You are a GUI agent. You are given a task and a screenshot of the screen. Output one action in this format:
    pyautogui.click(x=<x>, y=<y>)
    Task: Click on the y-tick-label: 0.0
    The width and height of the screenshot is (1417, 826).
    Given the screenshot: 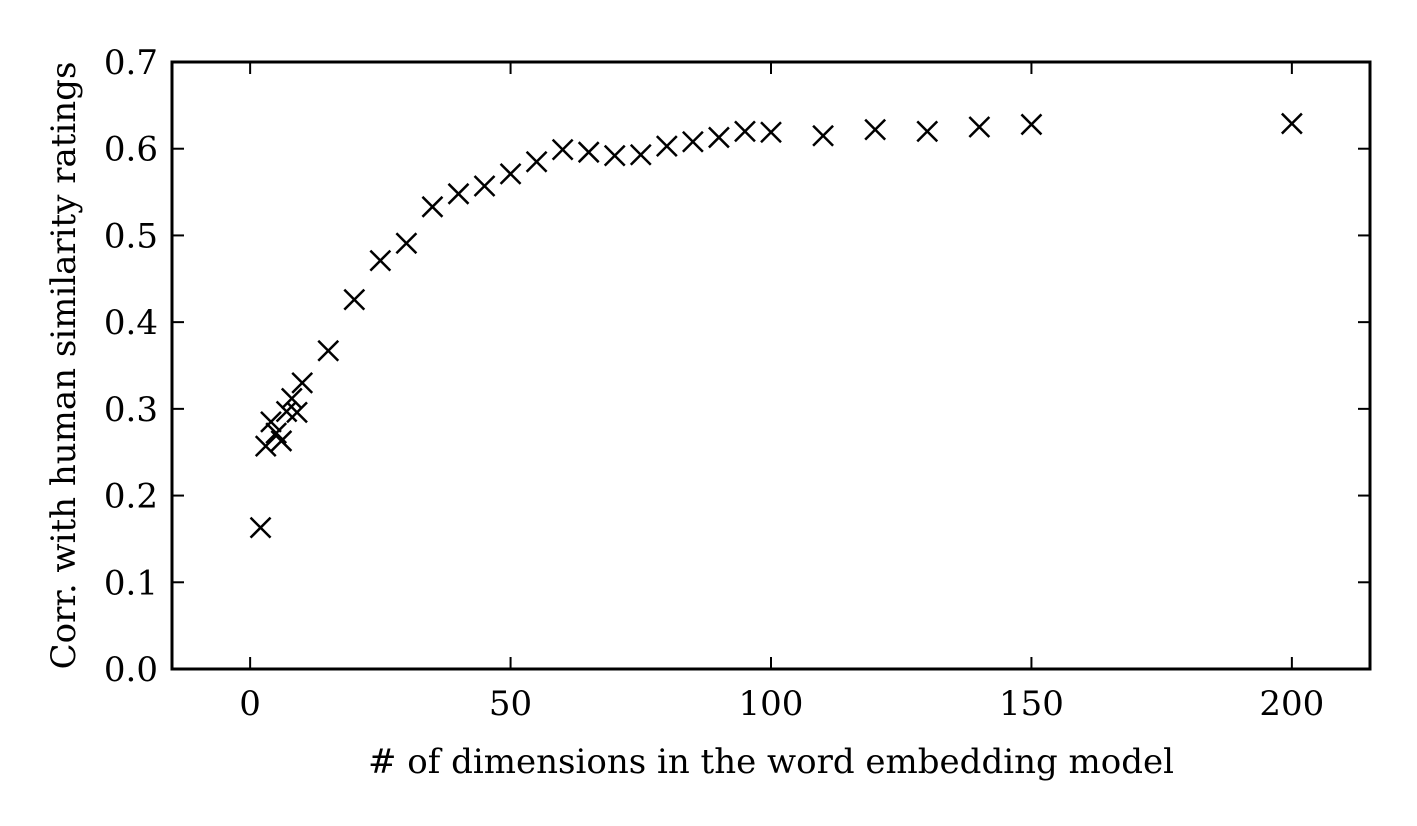 What is the action you would take?
    pyautogui.click(x=131, y=670)
    